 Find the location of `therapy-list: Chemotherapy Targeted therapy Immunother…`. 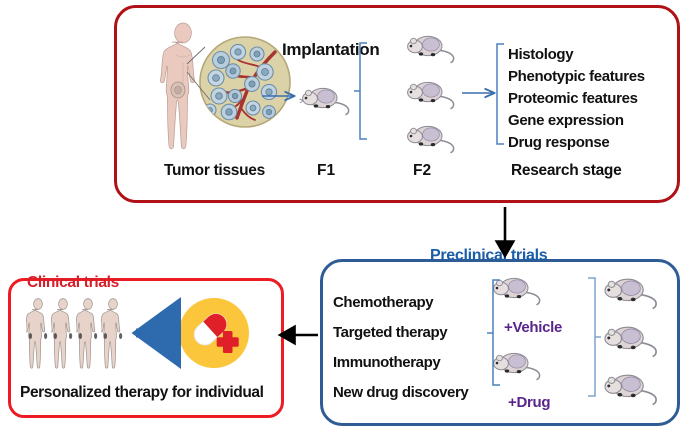

therapy-list: Chemotherapy Targeted therapy Immunother… is located at coordinates (415, 348).